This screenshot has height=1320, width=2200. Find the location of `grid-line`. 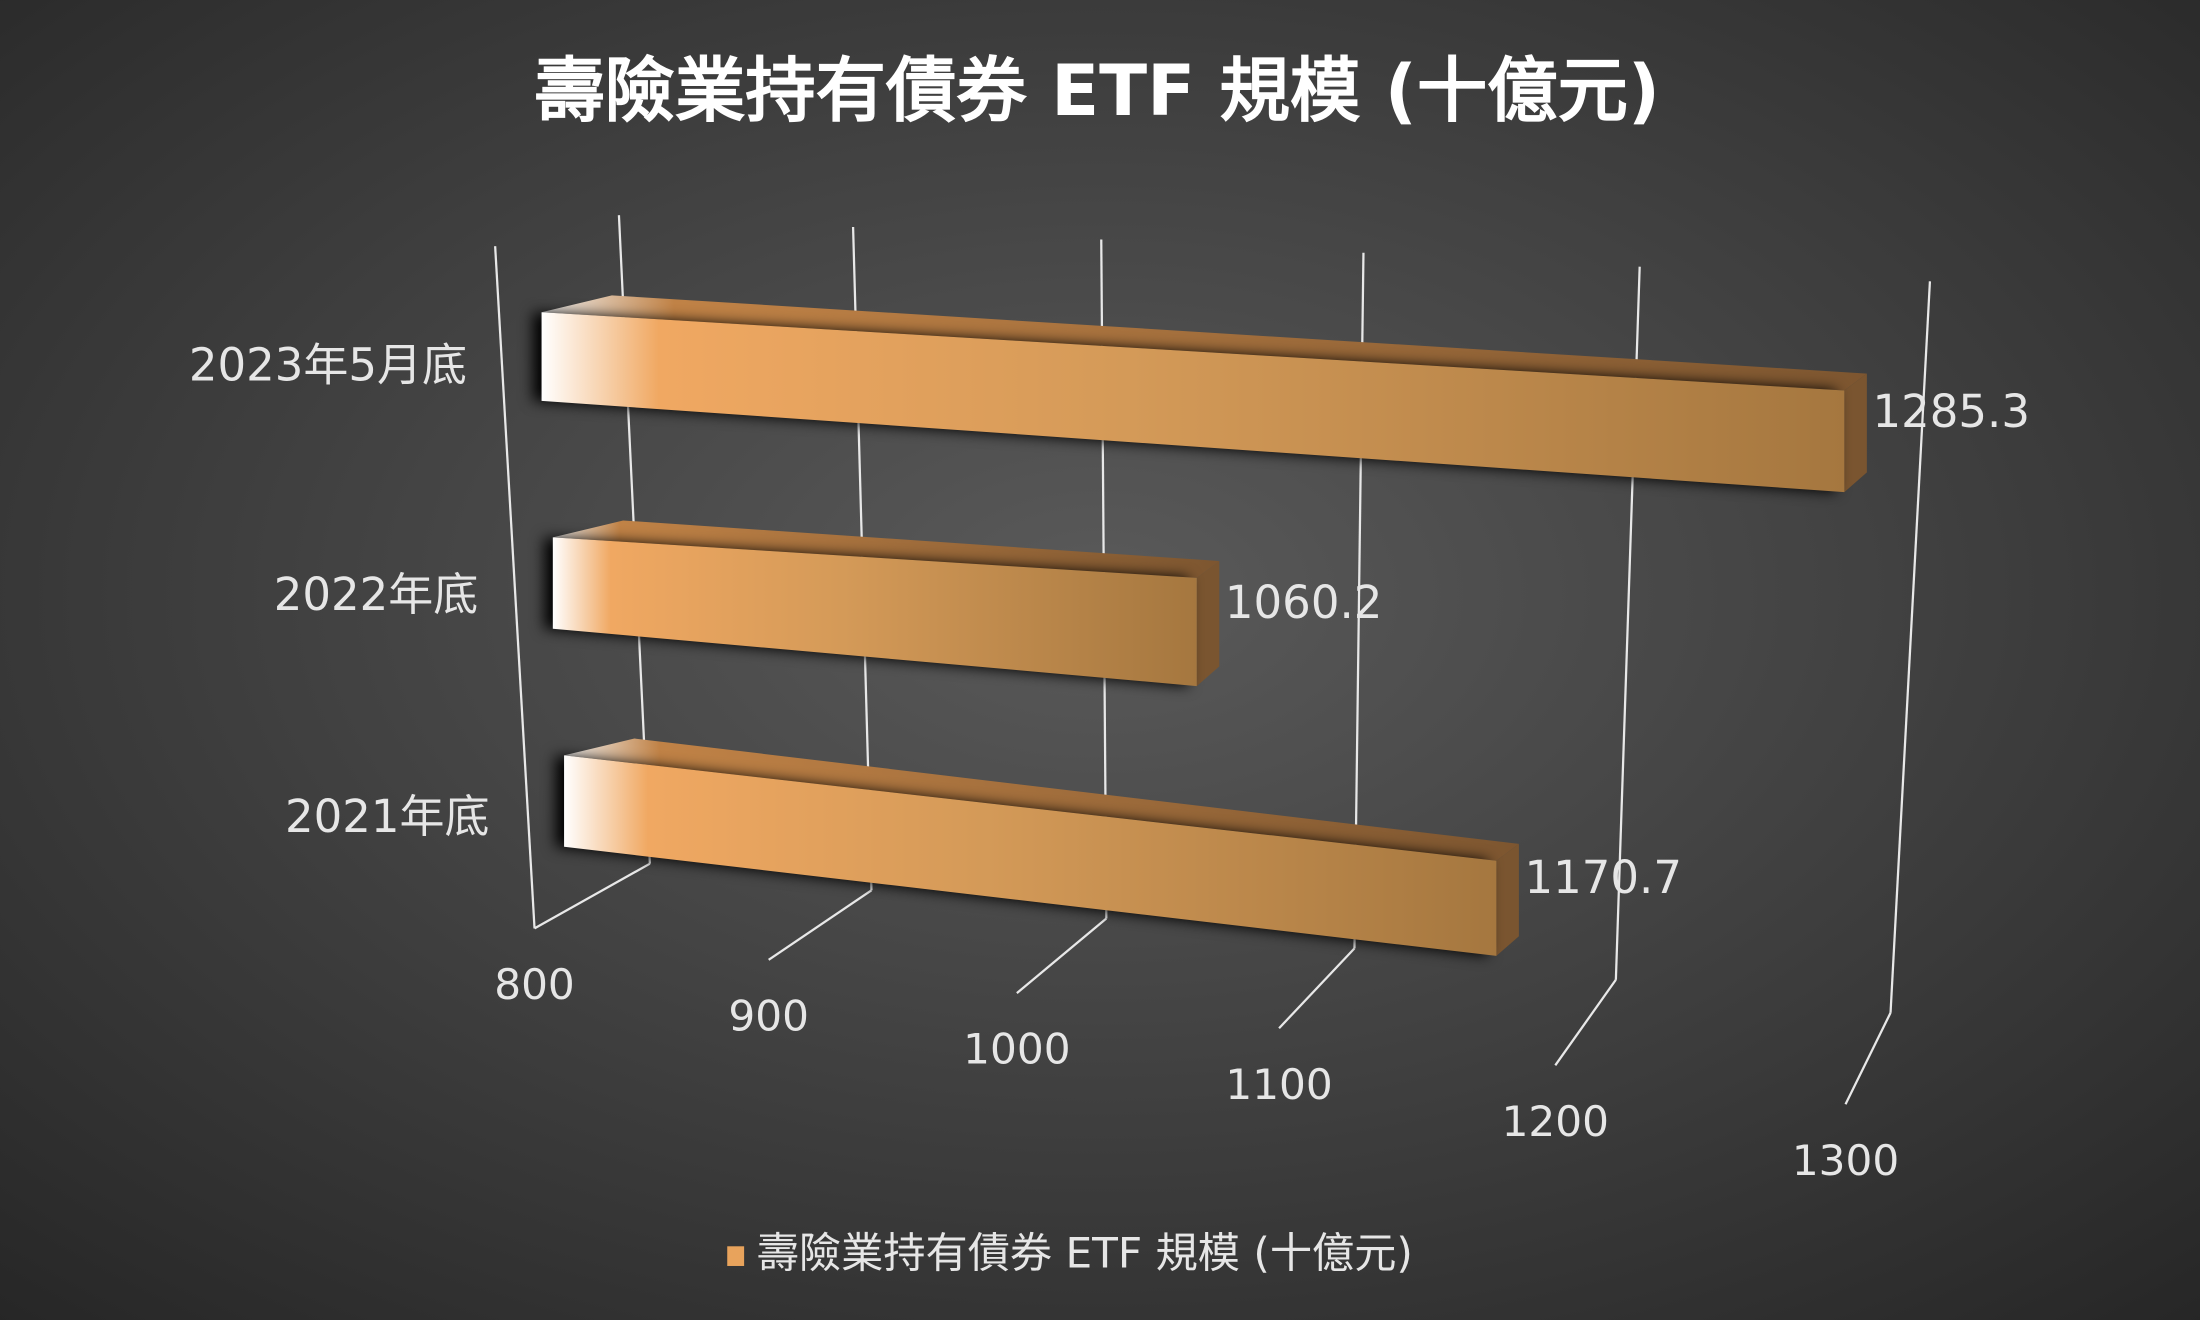

grid-line is located at coordinates (1910, 647).